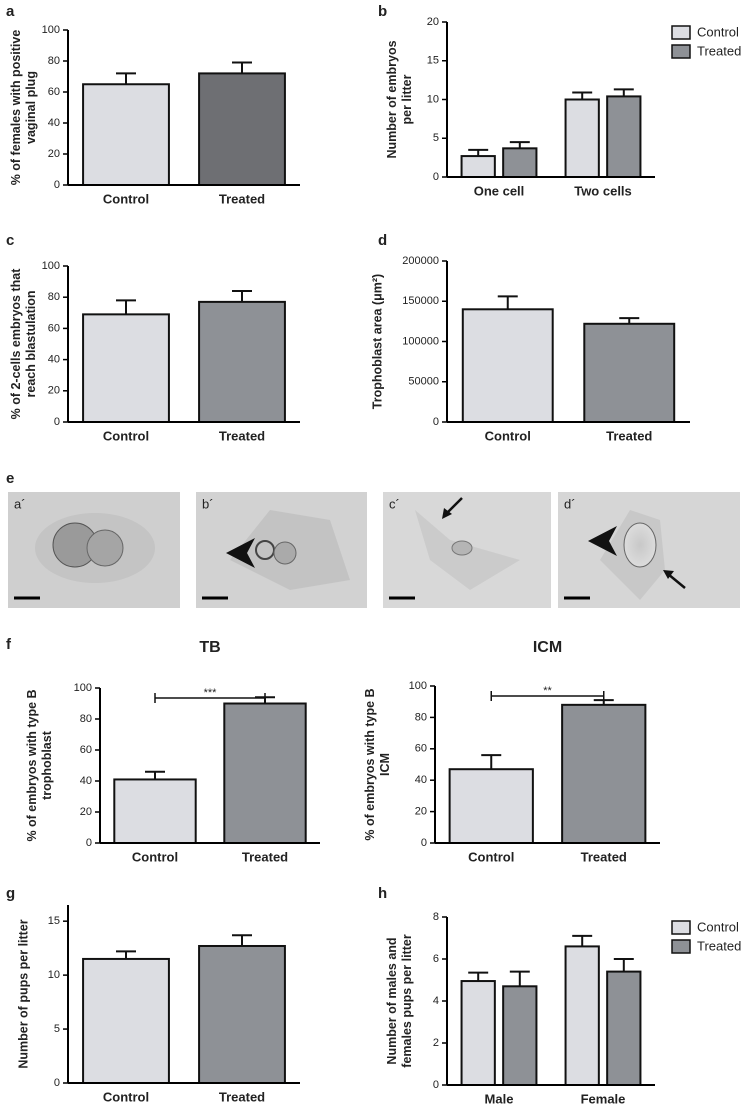  Describe the element at coordinates (392, 99) in the screenshot. I see `y-axis-label: Number of embryos` at that location.